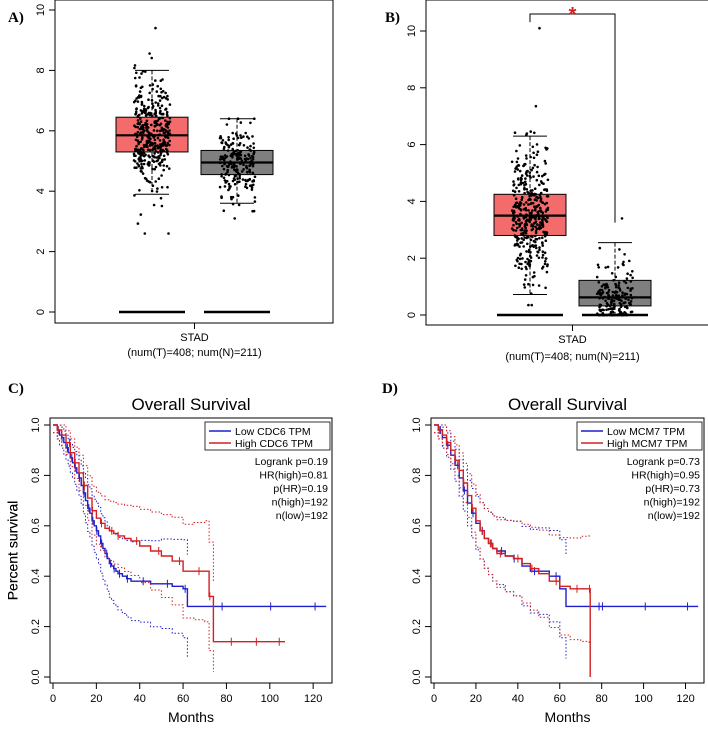 Image resolution: width=708 pixels, height=731 pixels. I want to click on y-tick-label: 10, so click(412, 31).